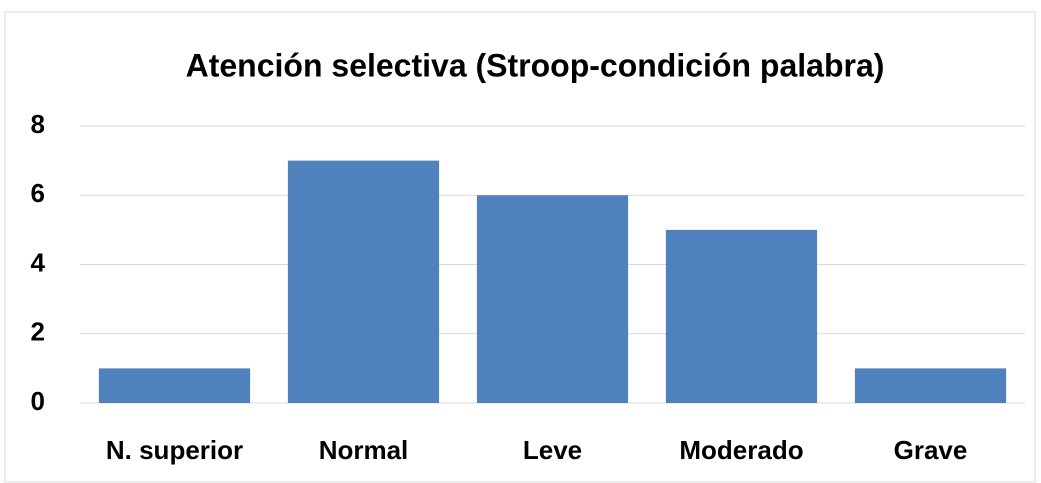 Image resolution: width=1041 pixels, height=483 pixels. Describe the element at coordinates (38, 193) in the screenshot. I see `y-tick-label: 6` at that location.